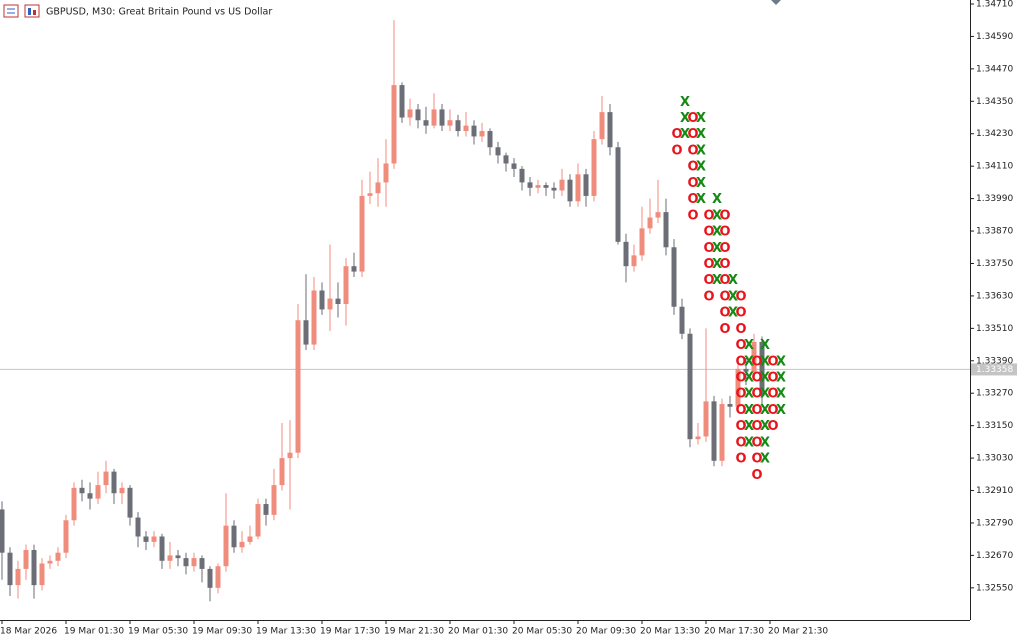  What do you see at coordinates (994, 556) in the screenshot?
I see `y-tick-label: 1.32670` at bounding box center [994, 556].